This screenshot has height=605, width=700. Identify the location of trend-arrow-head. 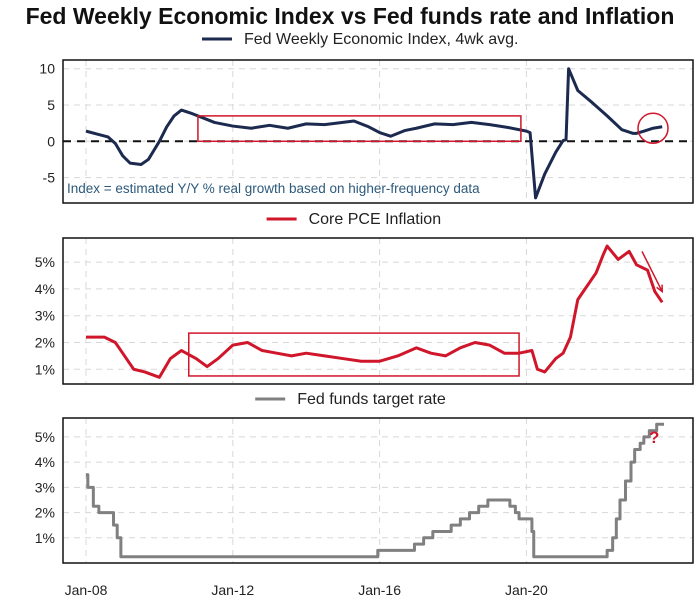
(659, 289).